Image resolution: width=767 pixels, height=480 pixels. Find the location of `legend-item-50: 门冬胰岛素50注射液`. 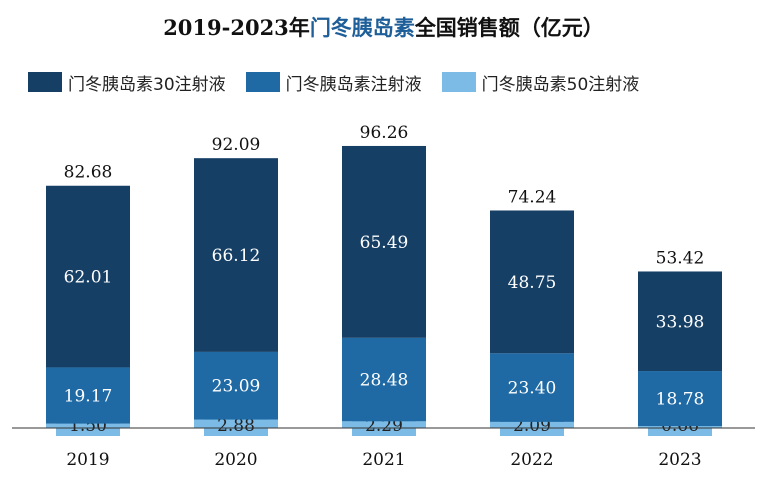

legend-item-50: 门冬胰岛素50注射液 is located at coordinates (540, 82).